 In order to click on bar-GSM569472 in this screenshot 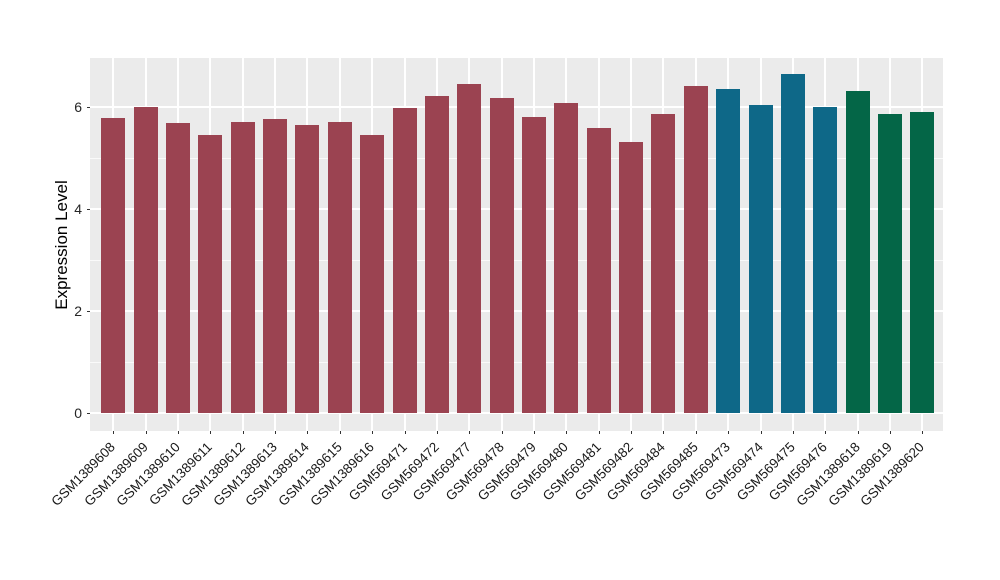, I will do `click(436, 254)`.